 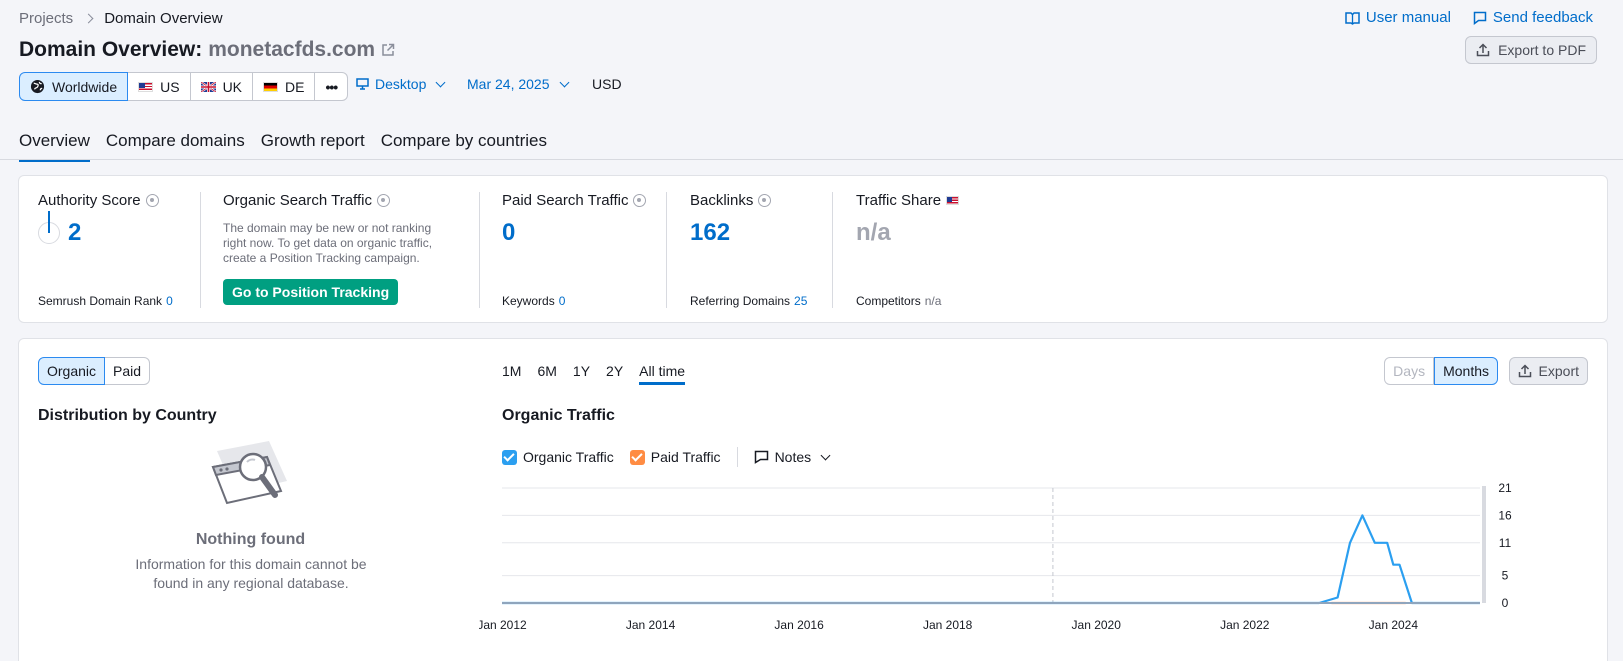 What do you see at coordinates (128, 371) in the screenshot?
I see `paid-toggle-button: Paid` at bounding box center [128, 371].